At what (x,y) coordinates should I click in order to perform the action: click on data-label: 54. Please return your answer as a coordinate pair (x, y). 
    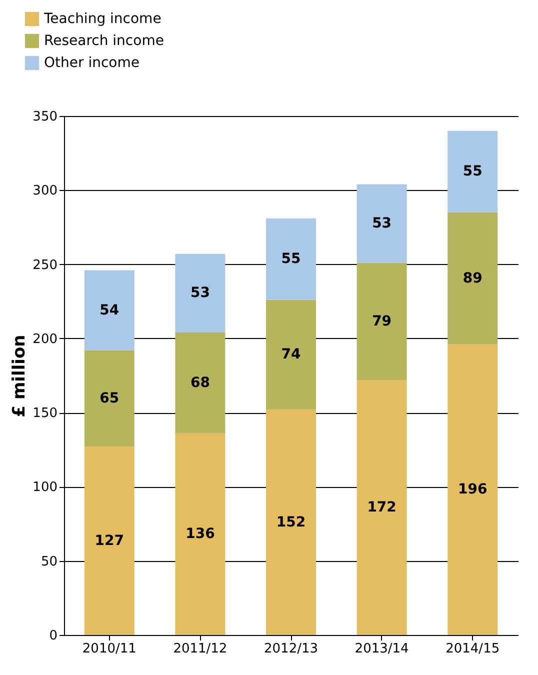
    Looking at the image, I should click on (110, 310).